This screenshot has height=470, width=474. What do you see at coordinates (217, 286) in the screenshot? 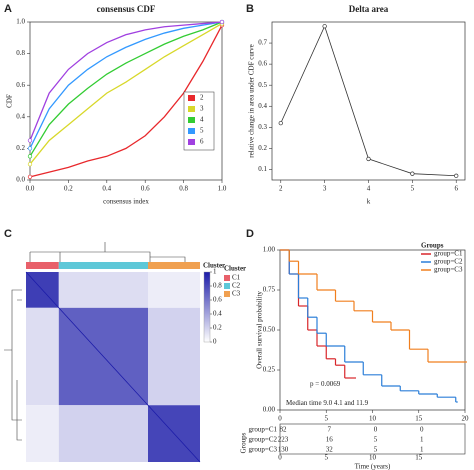
I see `colorbar-label: 0.8` at bounding box center [217, 286].